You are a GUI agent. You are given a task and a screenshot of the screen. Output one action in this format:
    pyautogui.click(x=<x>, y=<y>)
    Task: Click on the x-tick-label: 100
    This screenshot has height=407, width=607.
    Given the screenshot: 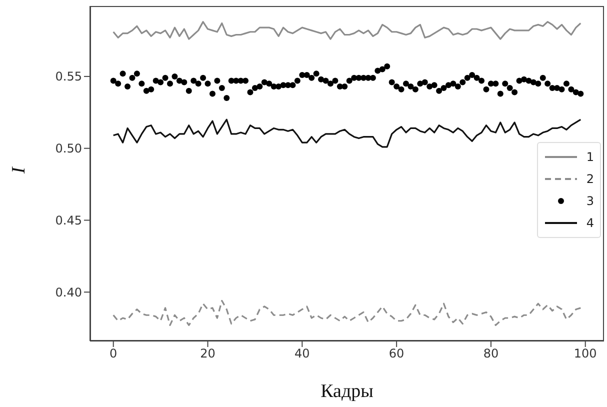 What is the action you would take?
    pyautogui.click(x=585, y=353)
    